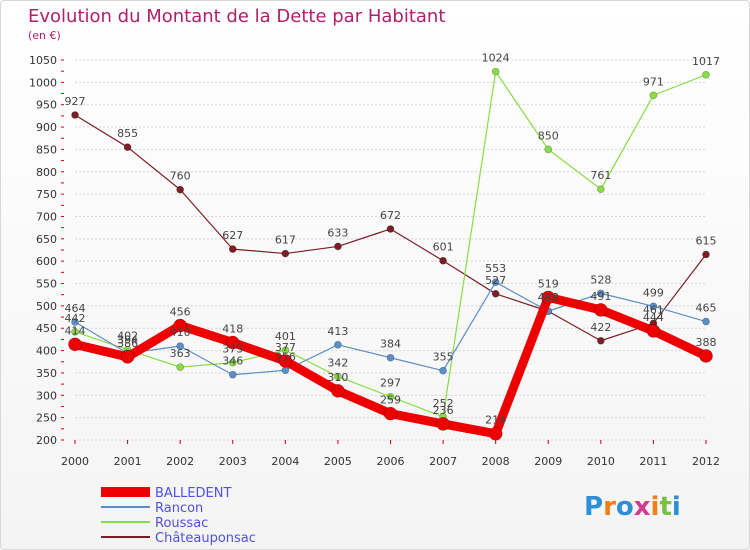 This screenshot has height=550, width=750. Describe the element at coordinates (390, 215) in the screenshot. I see `data-label: 672` at that location.